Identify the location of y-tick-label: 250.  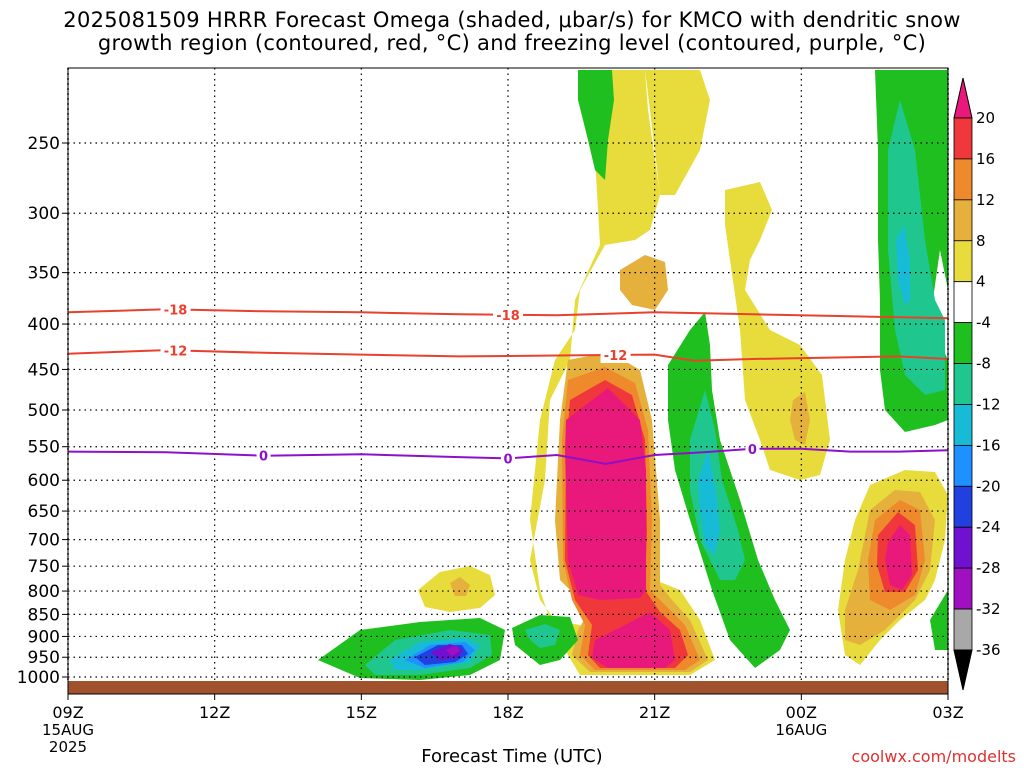
(44, 144).